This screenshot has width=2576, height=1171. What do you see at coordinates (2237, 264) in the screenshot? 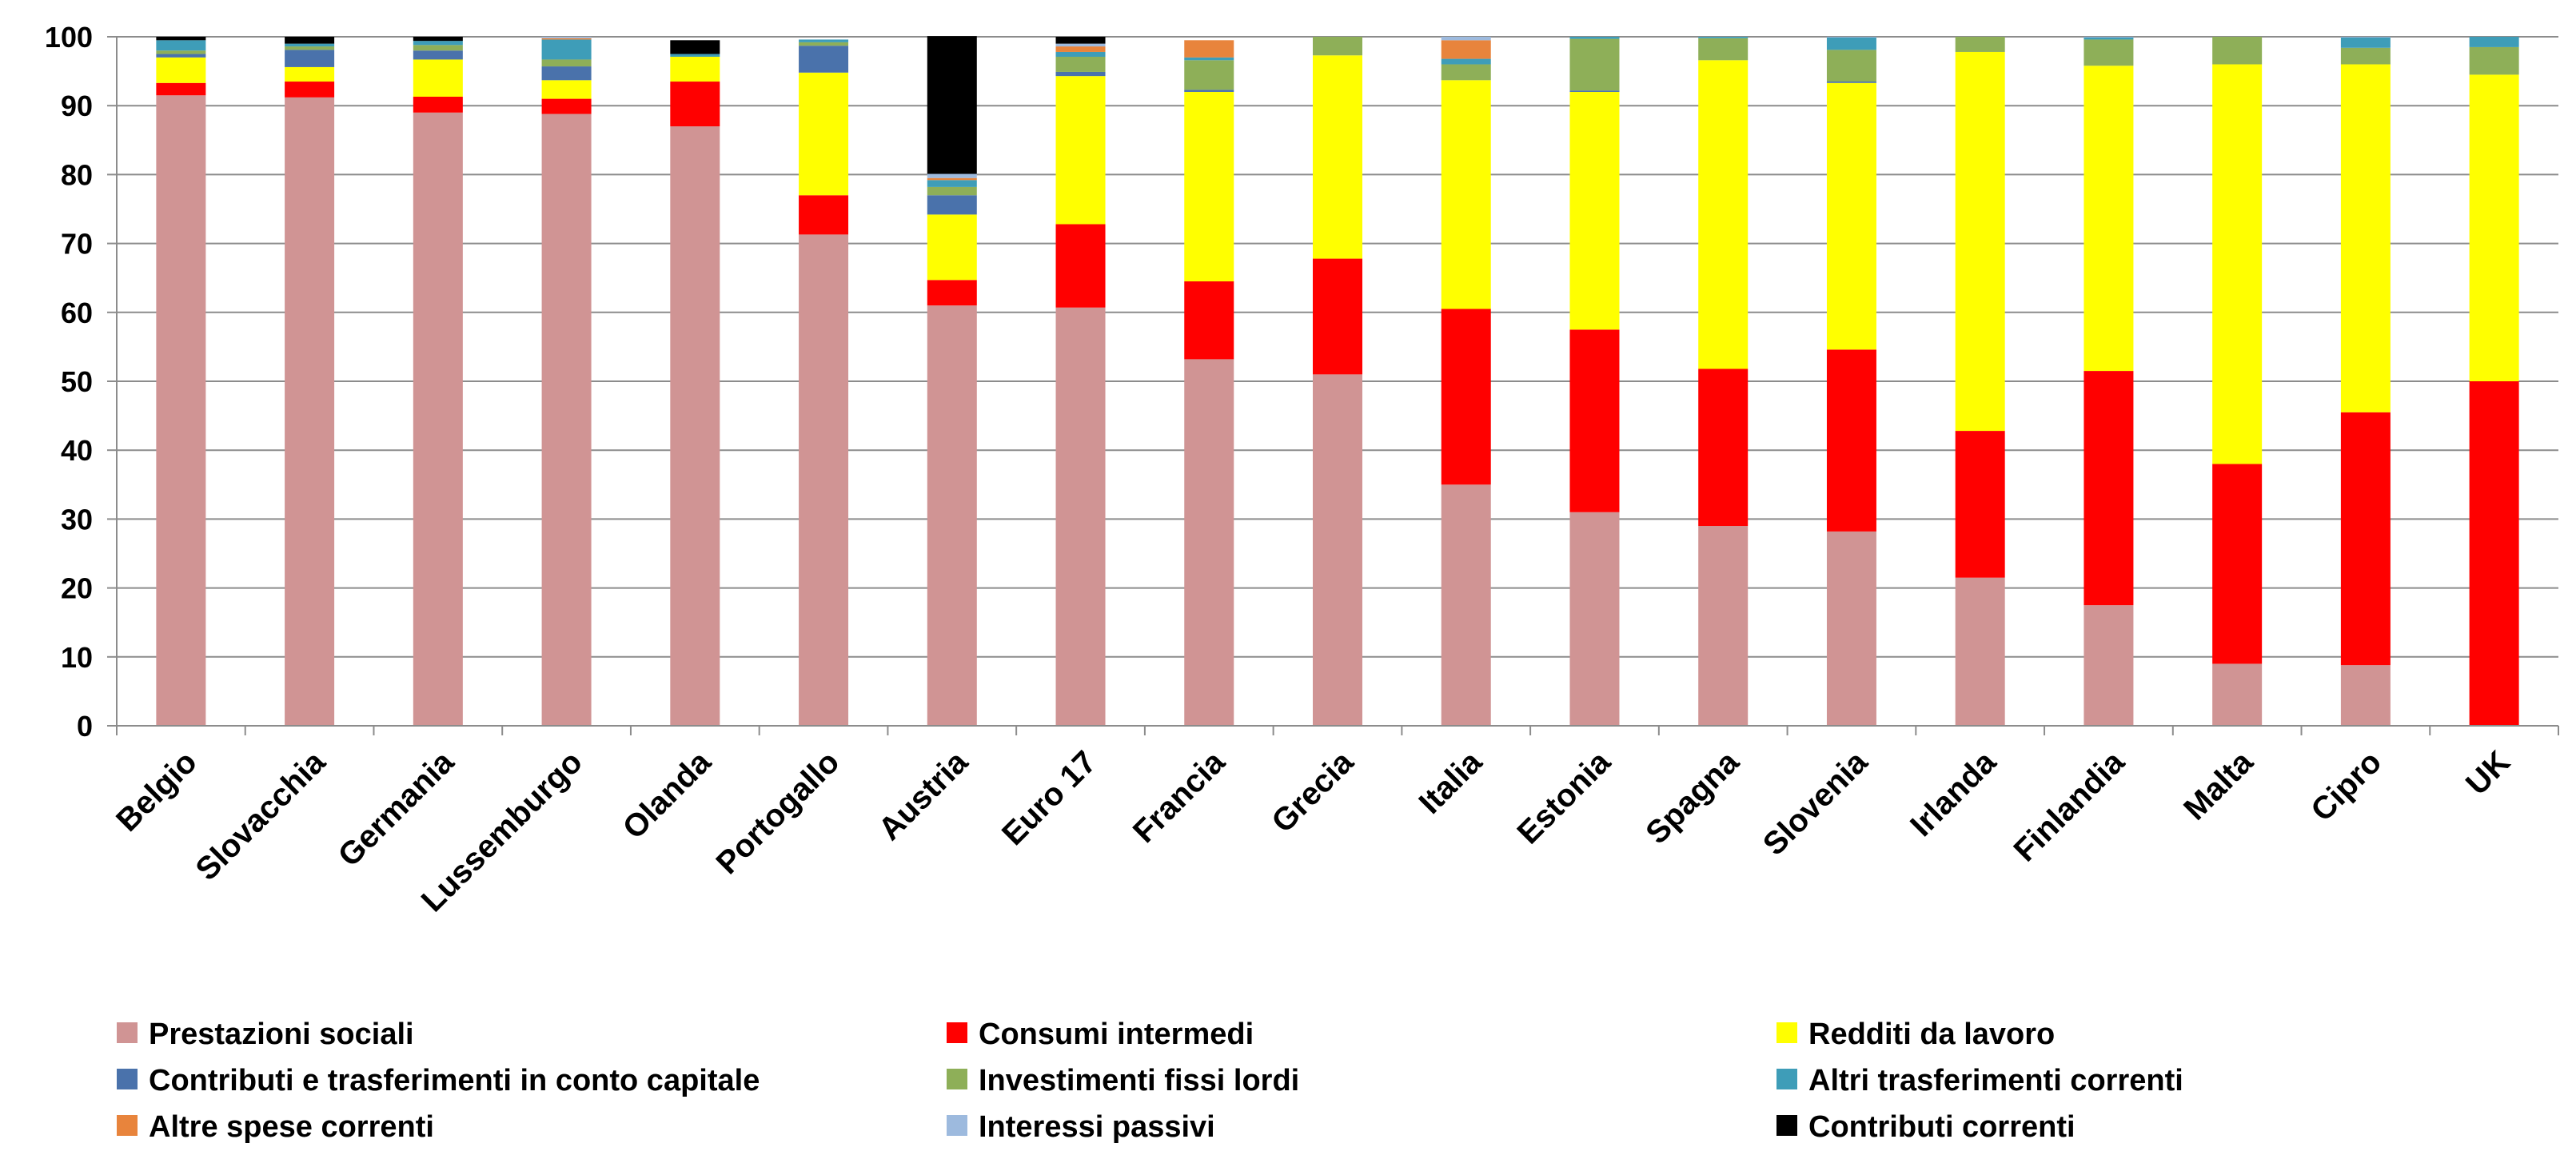
I see `bar-malta-redditi-da-lavoro` at bounding box center [2237, 264].